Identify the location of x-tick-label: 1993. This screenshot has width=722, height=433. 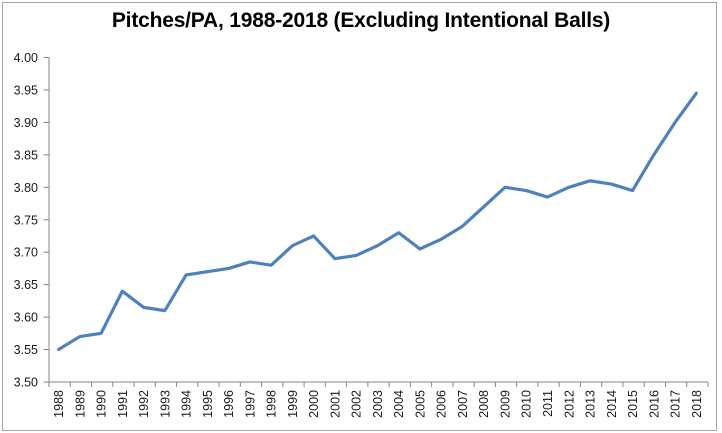
(165, 404).